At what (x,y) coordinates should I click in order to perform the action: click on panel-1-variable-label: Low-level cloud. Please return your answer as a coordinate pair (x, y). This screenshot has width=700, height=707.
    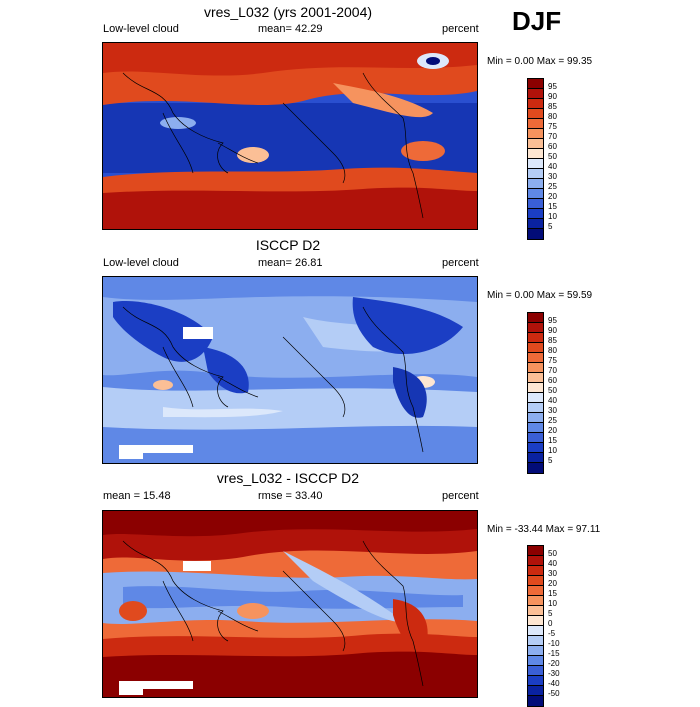
    Looking at the image, I should click on (141, 29).